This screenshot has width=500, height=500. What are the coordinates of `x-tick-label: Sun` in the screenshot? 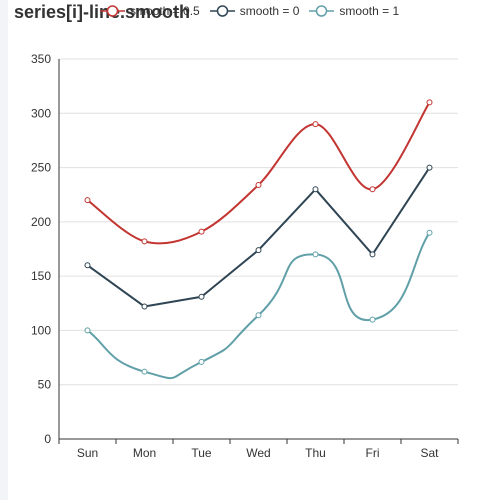 It's located at (87, 453).